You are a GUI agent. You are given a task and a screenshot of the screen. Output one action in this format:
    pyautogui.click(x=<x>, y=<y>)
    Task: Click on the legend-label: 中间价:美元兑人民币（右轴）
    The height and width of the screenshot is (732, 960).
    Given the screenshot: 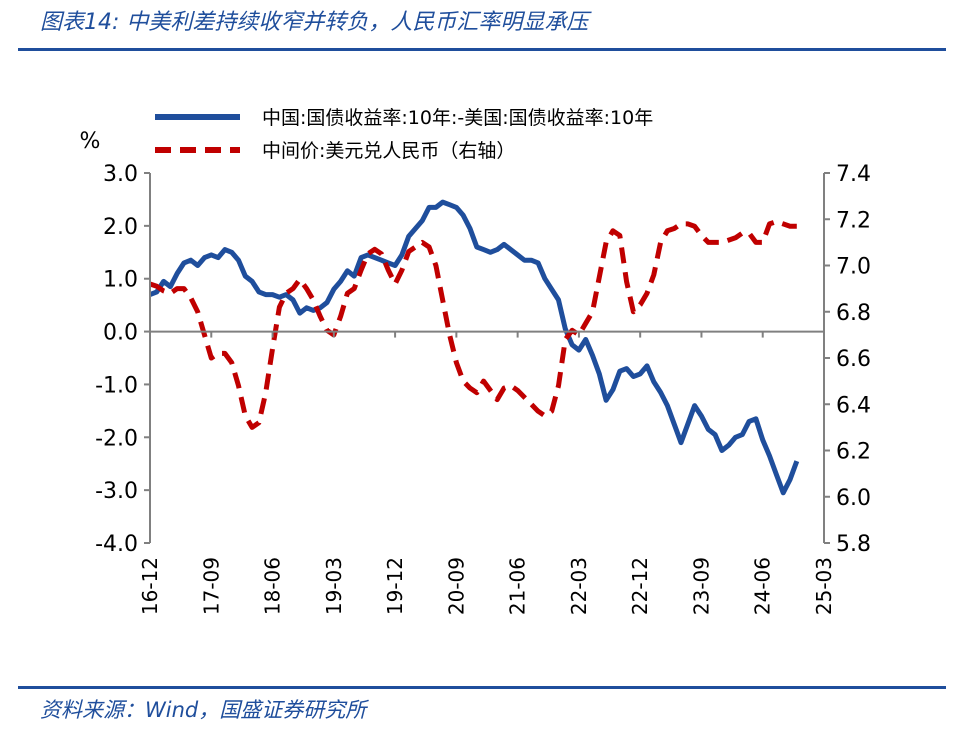 What is the action you would take?
    pyautogui.click(x=388, y=151)
    